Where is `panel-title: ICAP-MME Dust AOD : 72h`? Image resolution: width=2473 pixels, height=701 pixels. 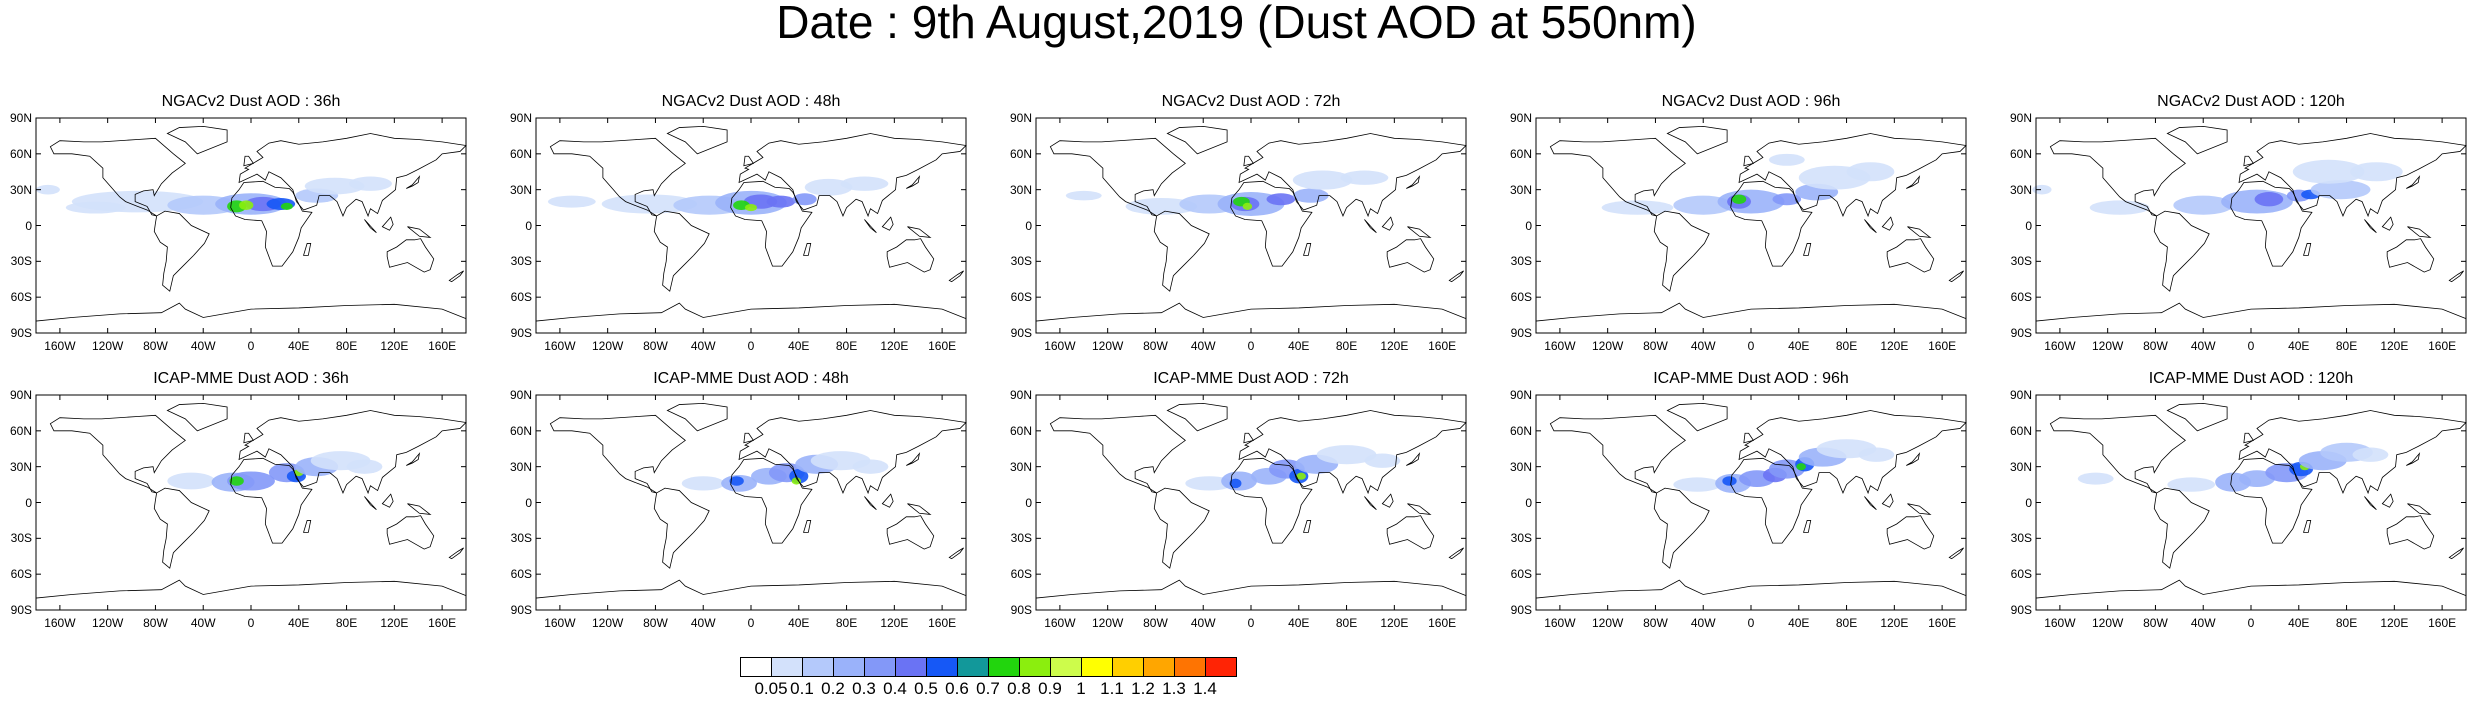 panel-title: ICAP-MME Dust AOD : 72h is located at coordinates (1251, 378).